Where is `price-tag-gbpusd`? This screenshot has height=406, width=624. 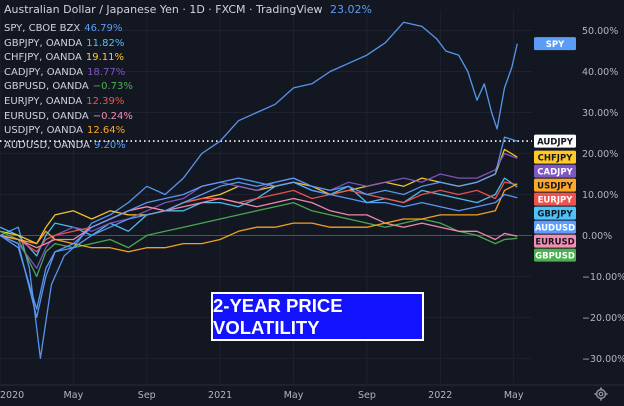 price-tag-gbpusd is located at coordinates (555, 255).